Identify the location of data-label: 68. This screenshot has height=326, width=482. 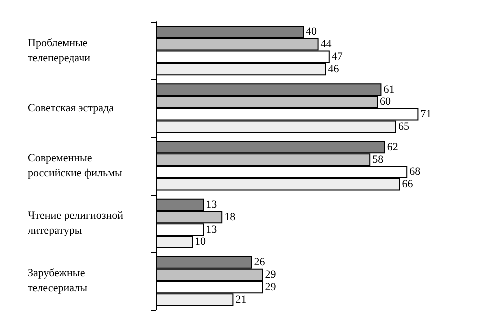
(416, 172).